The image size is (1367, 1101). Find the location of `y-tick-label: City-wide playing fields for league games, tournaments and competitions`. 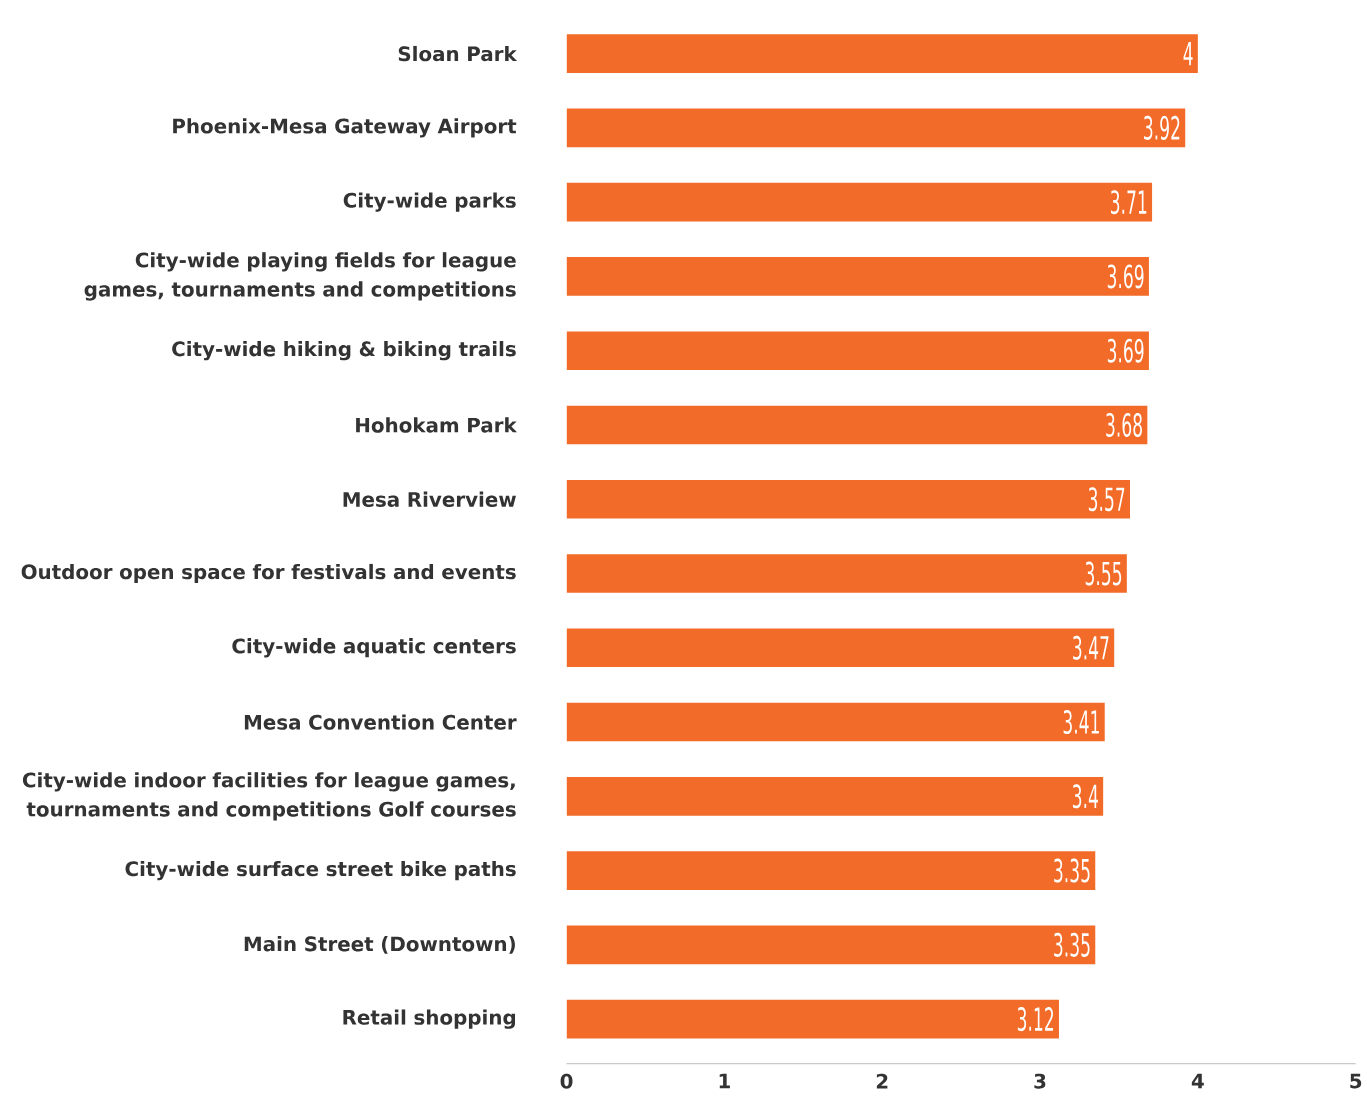

y-tick-label: City-wide playing fields for league games, tournaments and competitions is located at coordinates (300, 276).